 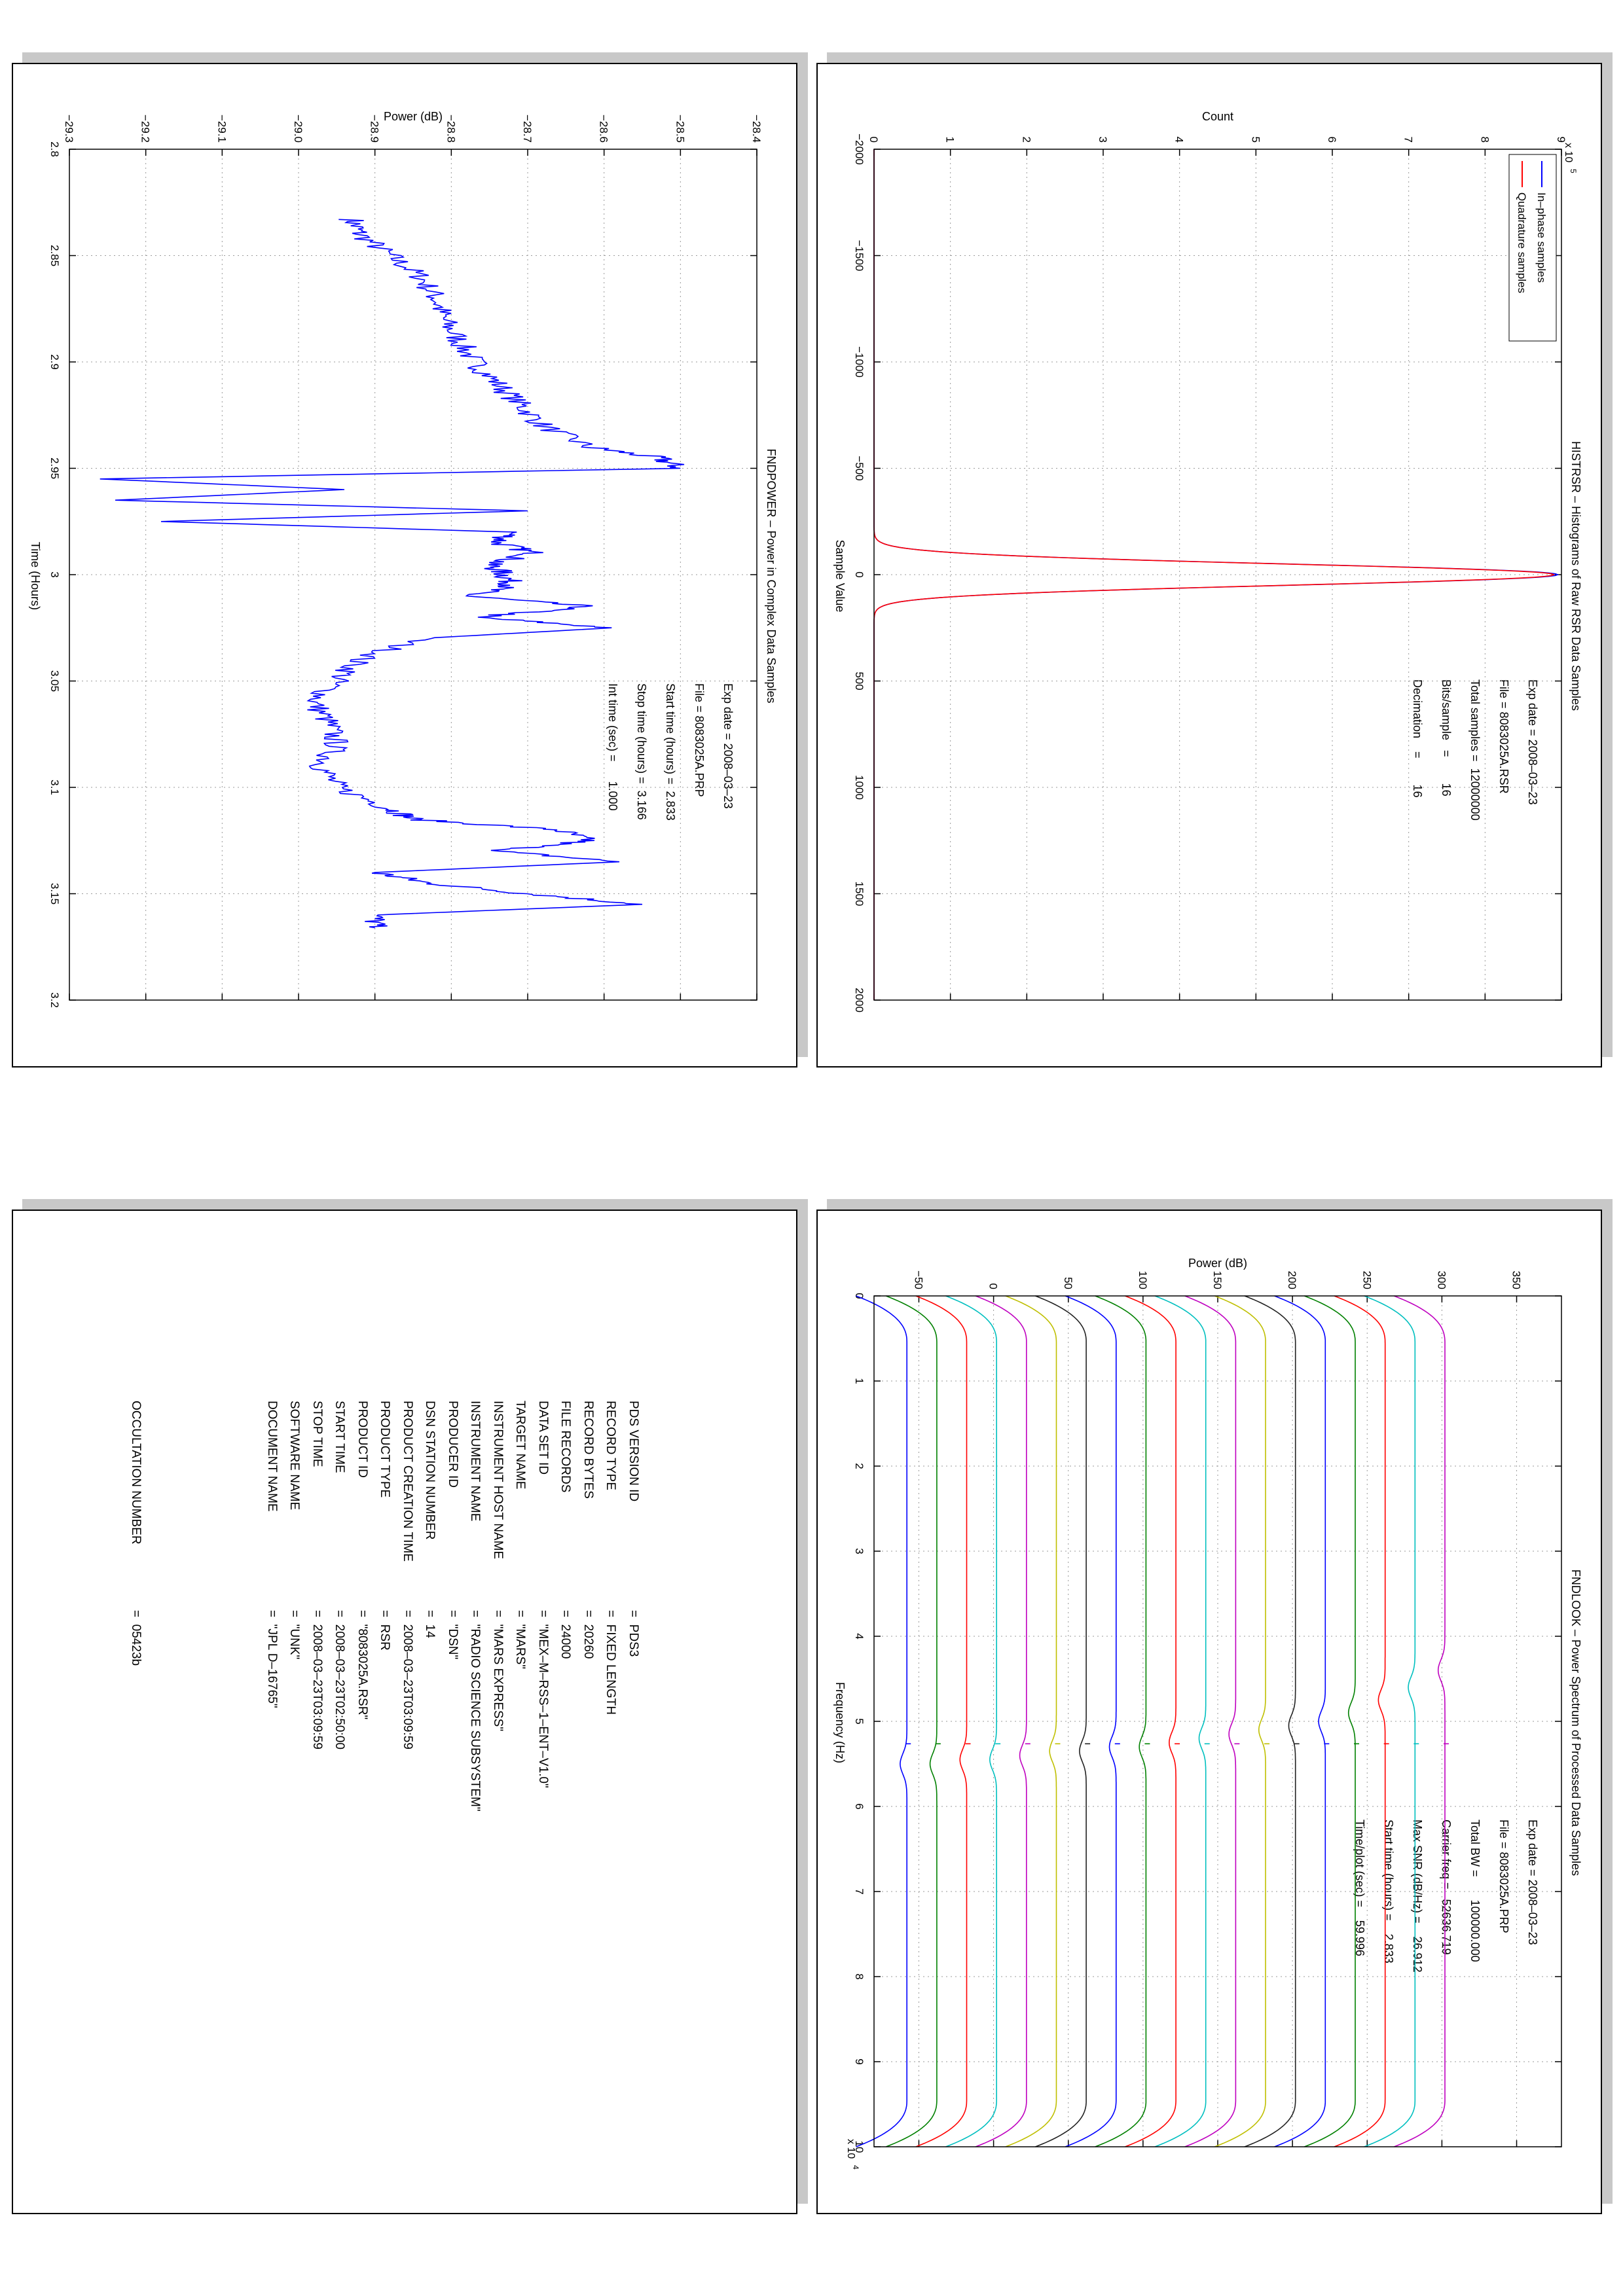 I want to click on y-tick-label: −50, so click(x=918, y=1279).